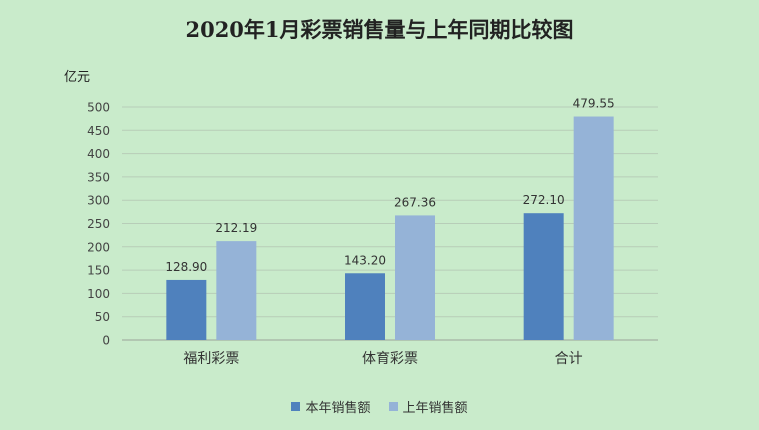 Image resolution: width=759 pixels, height=430 pixels. Describe the element at coordinates (365, 260) in the screenshot. I see `data-label-current-year-2: 143.20` at that location.